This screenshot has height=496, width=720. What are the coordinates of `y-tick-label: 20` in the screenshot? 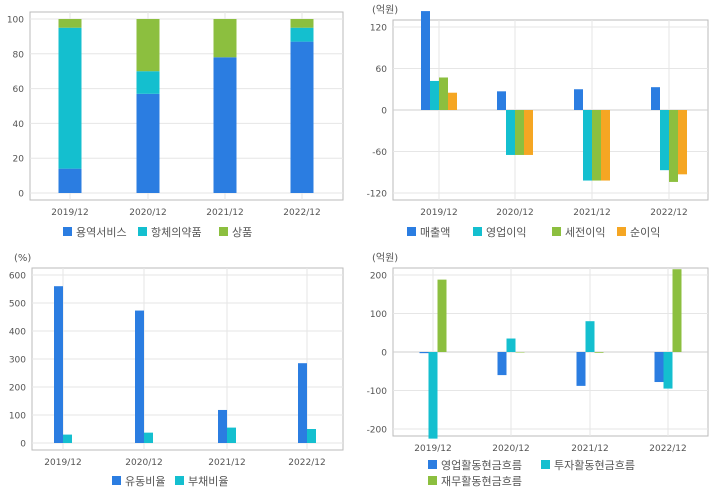 It's located at (19, 160).